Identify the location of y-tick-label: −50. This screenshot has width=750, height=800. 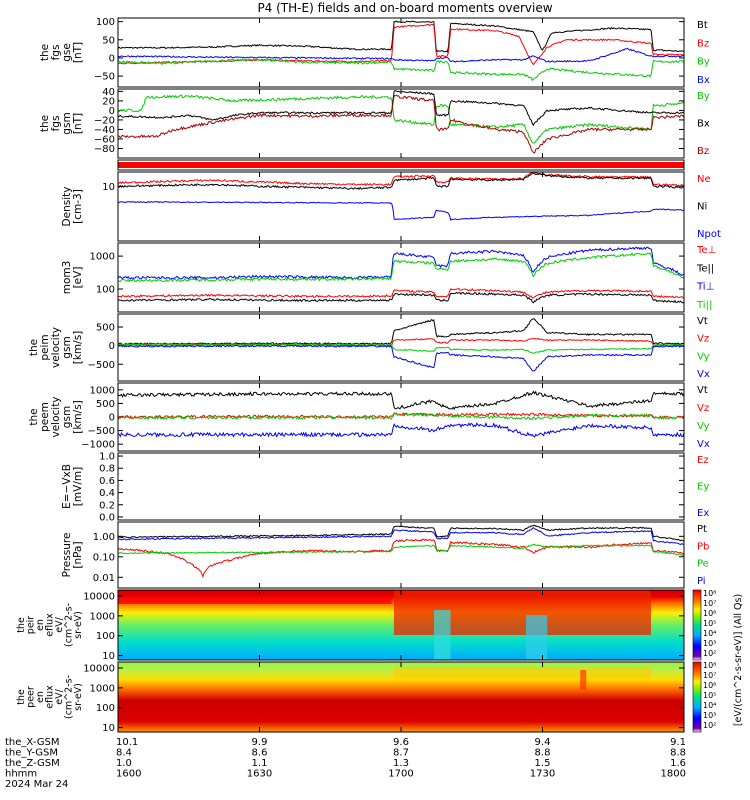
(104, 77).